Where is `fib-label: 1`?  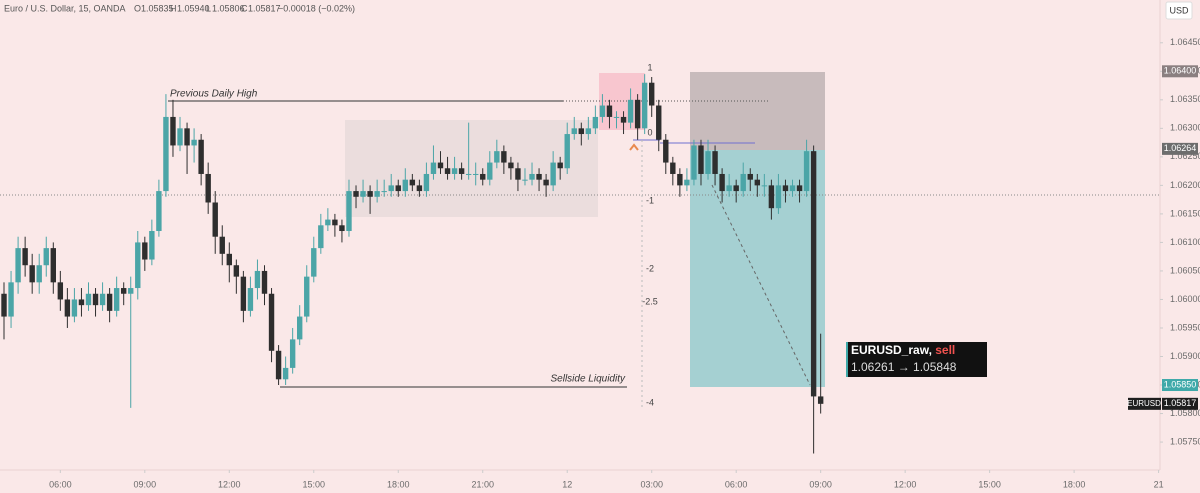
fib-label: 1 is located at coordinates (649, 67).